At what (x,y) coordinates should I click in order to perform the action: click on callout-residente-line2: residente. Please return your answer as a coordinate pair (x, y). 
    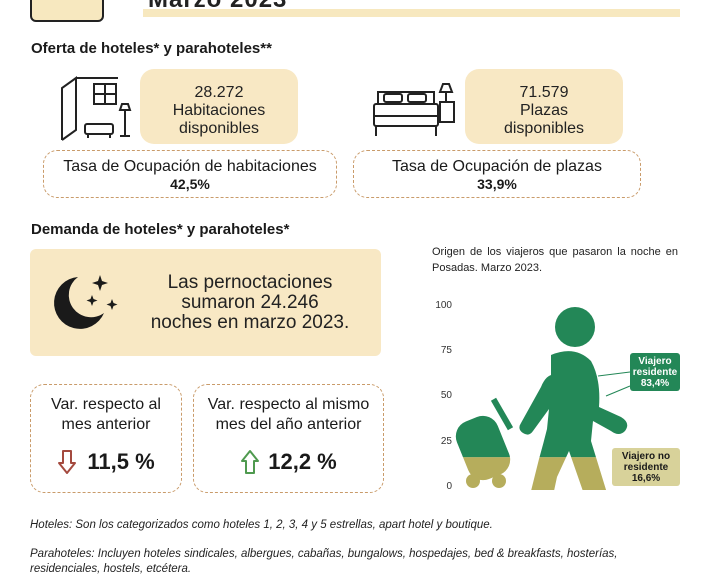
    Looking at the image, I should click on (655, 372).